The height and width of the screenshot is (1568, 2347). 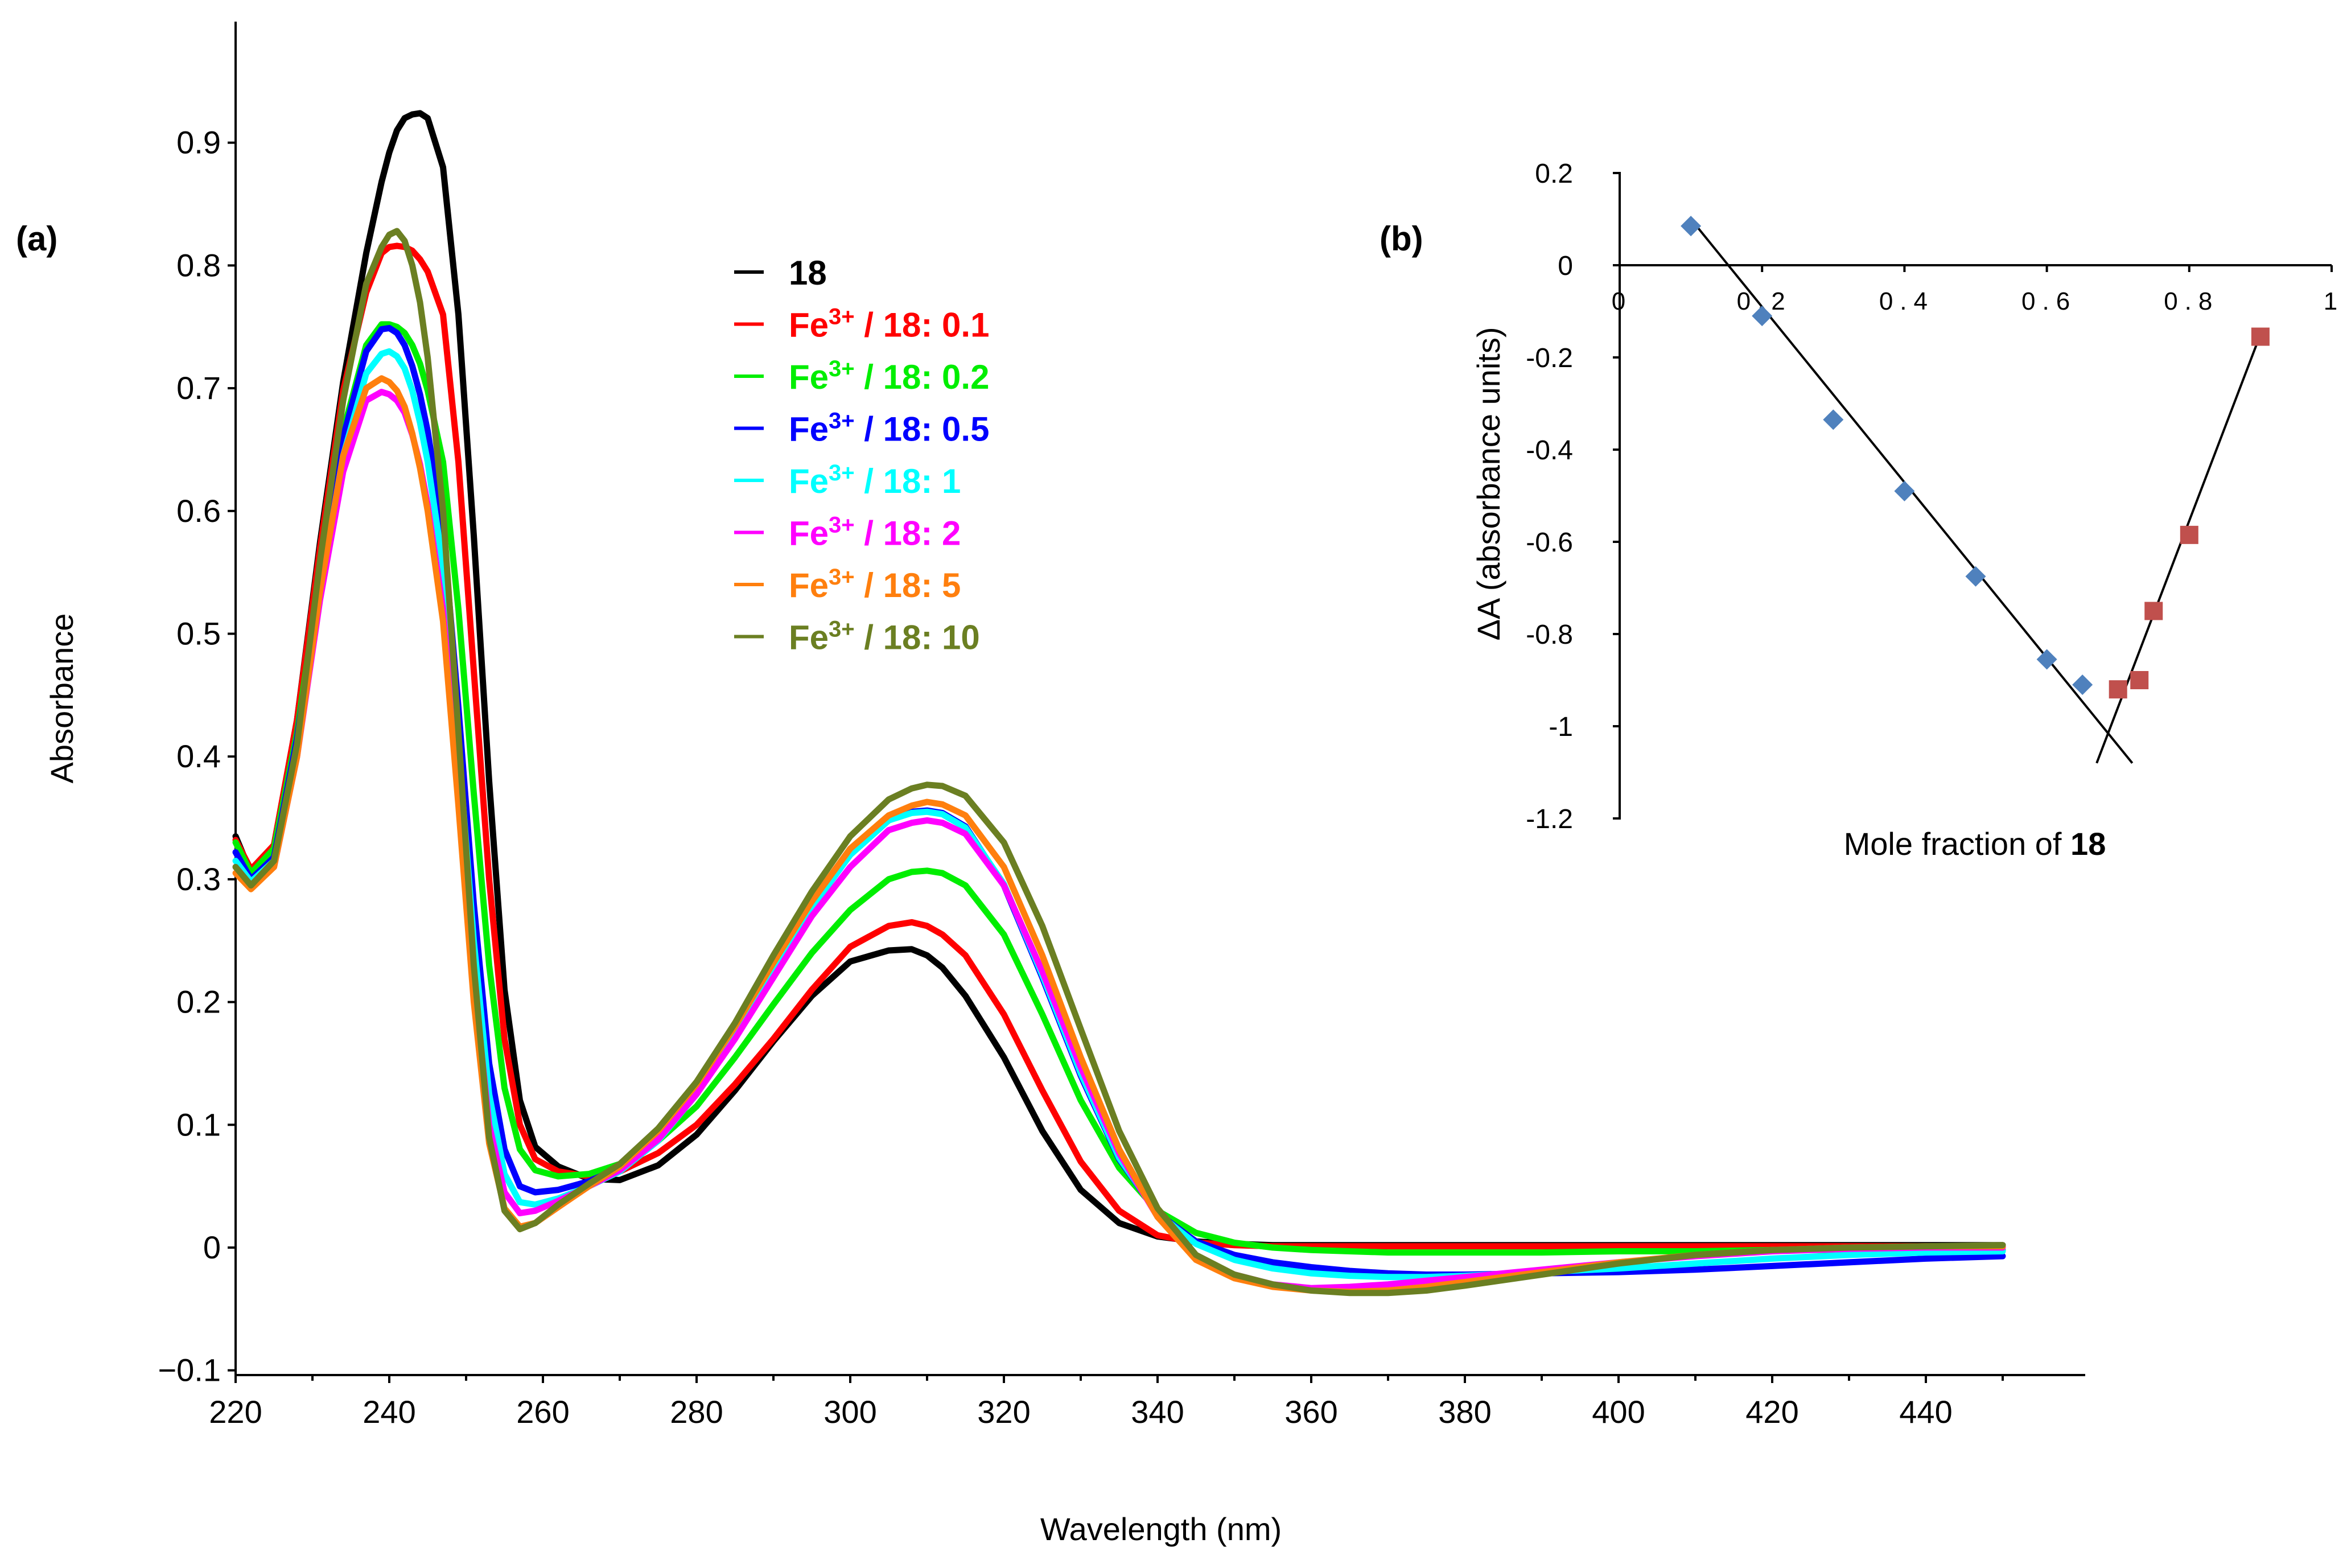 What do you see at coordinates (1565, 266) in the screenshot?
I see `panel-b-y-tick-label: 0` at bounding box center [1565, 266].